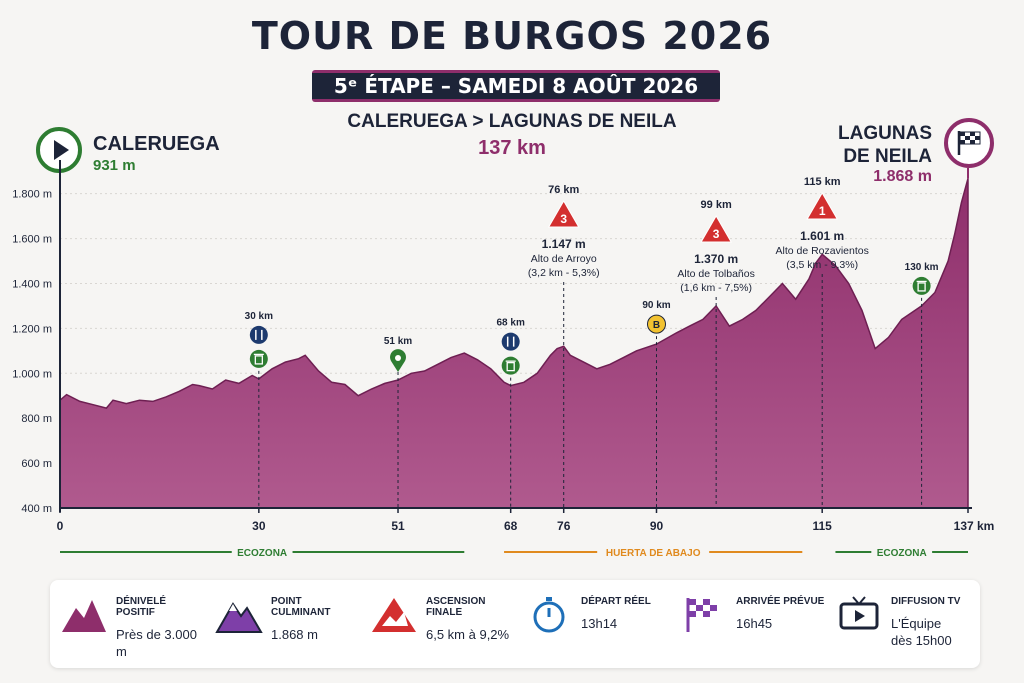  Describe the element at coordinates (887, 156) in the screenshot. I see `finish-name-line2: DE NEILA` at that location.